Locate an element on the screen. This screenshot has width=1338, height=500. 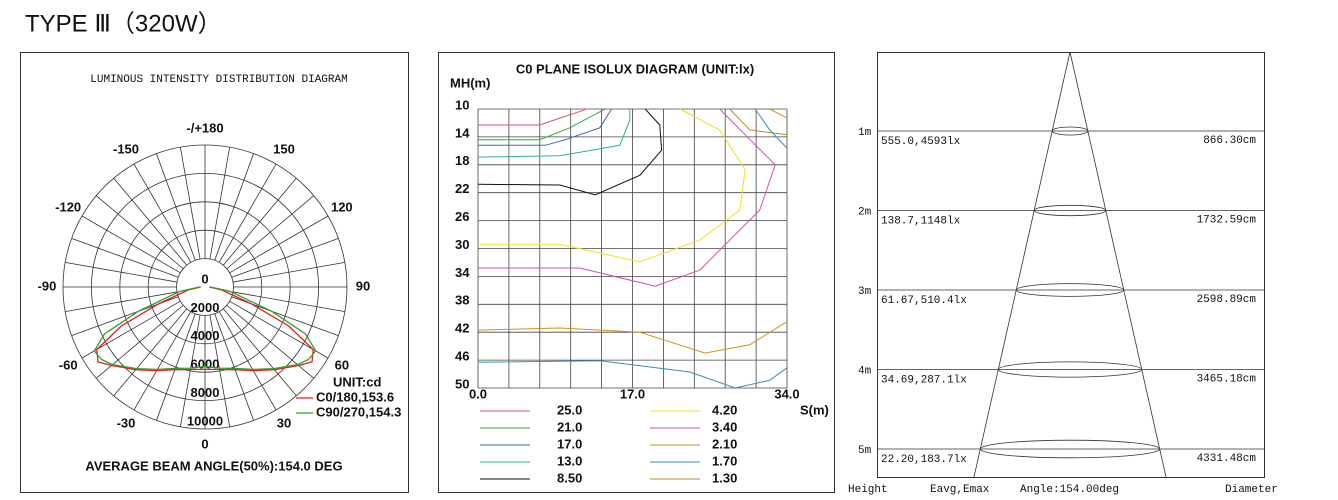
y-tick-label: 14 is located at coordinates (462, 132).